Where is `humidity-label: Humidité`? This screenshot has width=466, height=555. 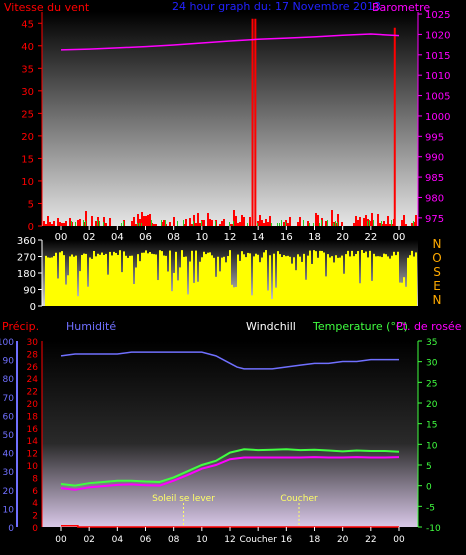 humidity-label: Humidité is located at coordinates (91, 326).